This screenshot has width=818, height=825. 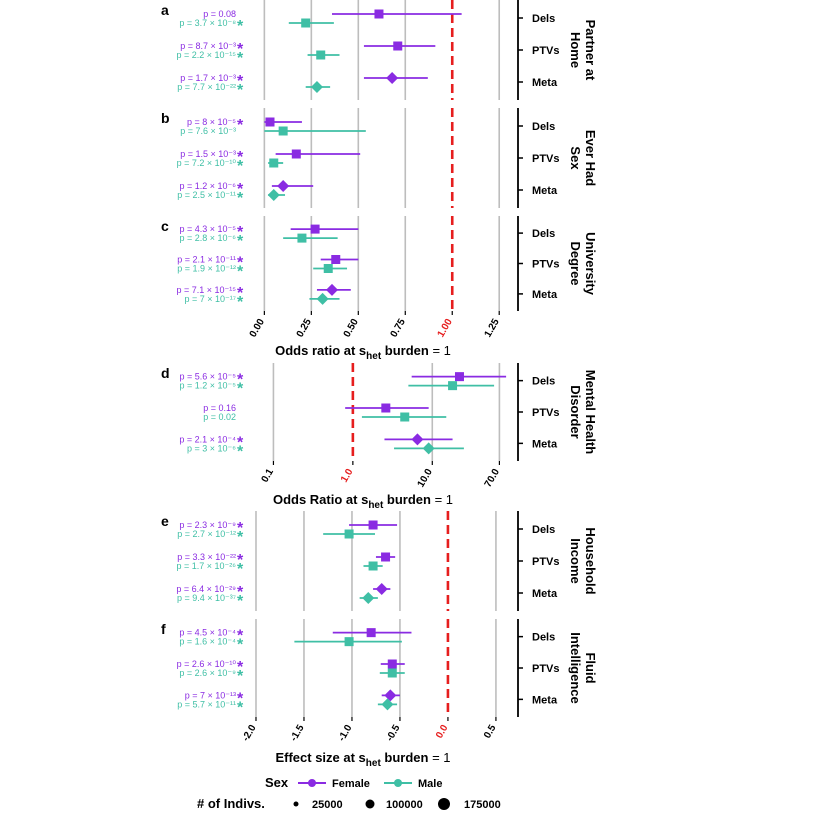 What do you see at coordinates (575, 561) in the screenshot?
I see `panel-title-line: Income` at bounding box center [575, 561].